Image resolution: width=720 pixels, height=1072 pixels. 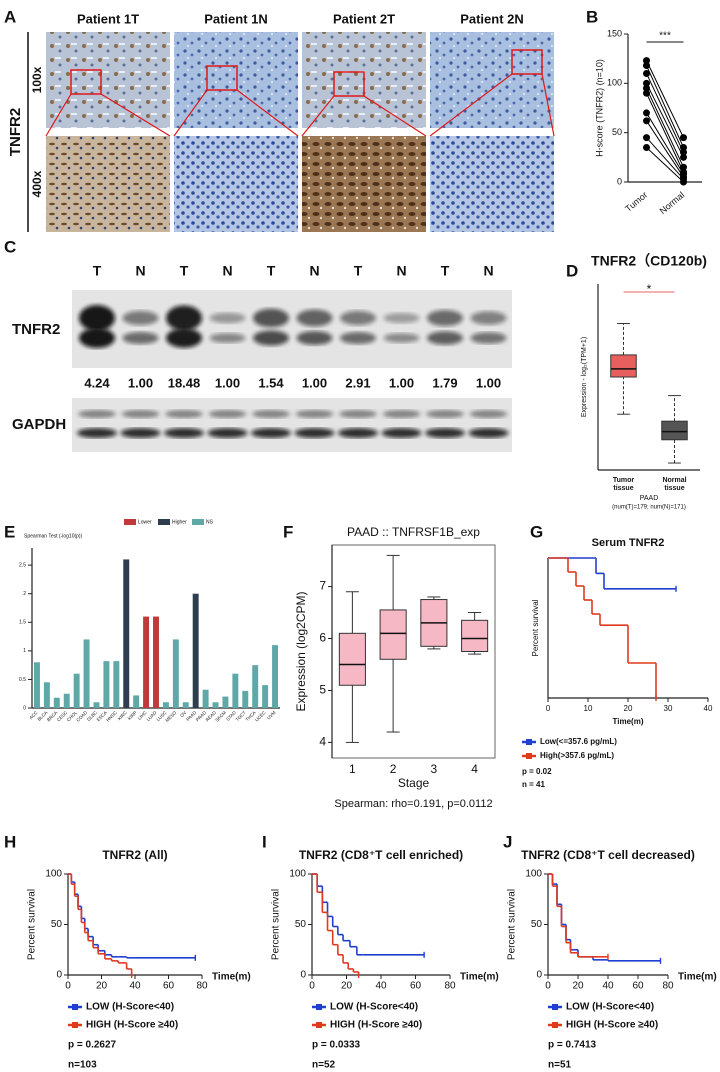 I want to click on x-tick-label: COAD, so click(x=81, y=715).